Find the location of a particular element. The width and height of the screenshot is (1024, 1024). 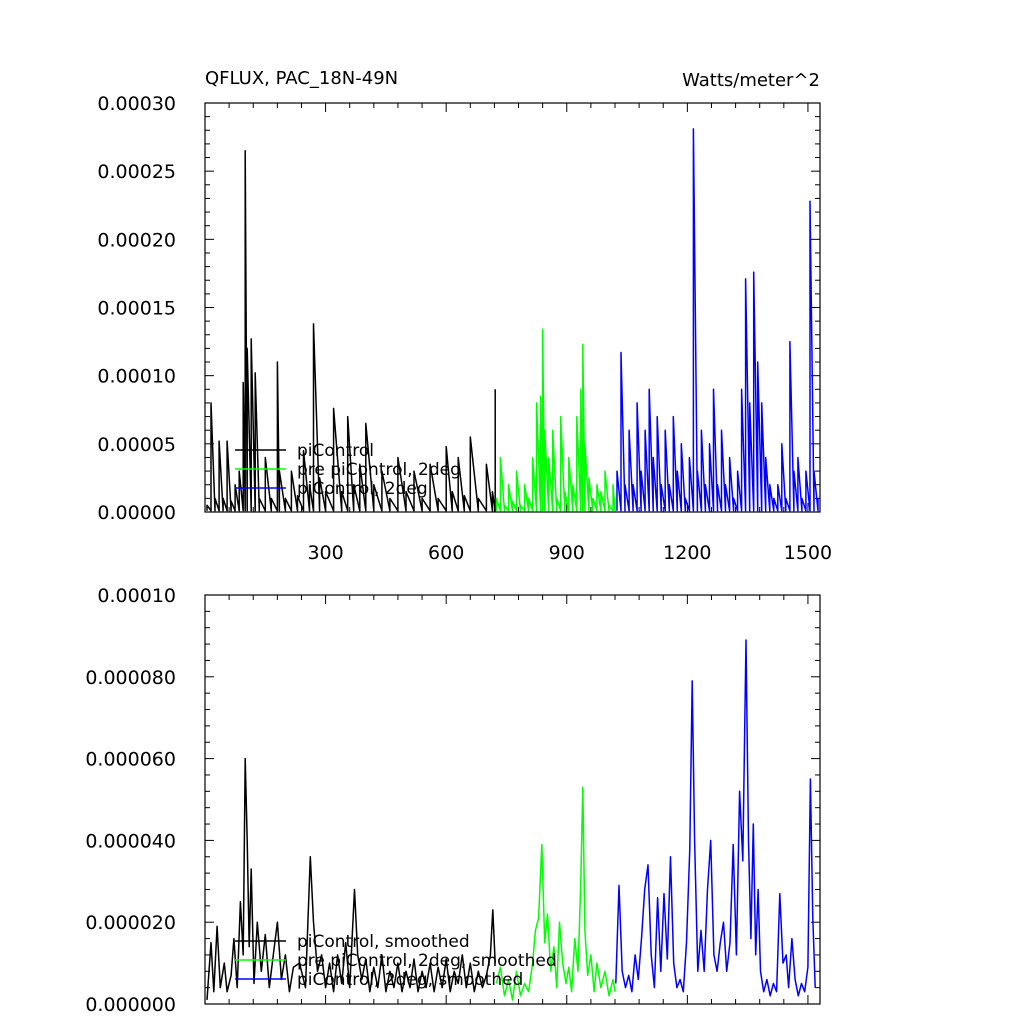

legend-label: piControl, smoothed is located at coordinates (383, 942).